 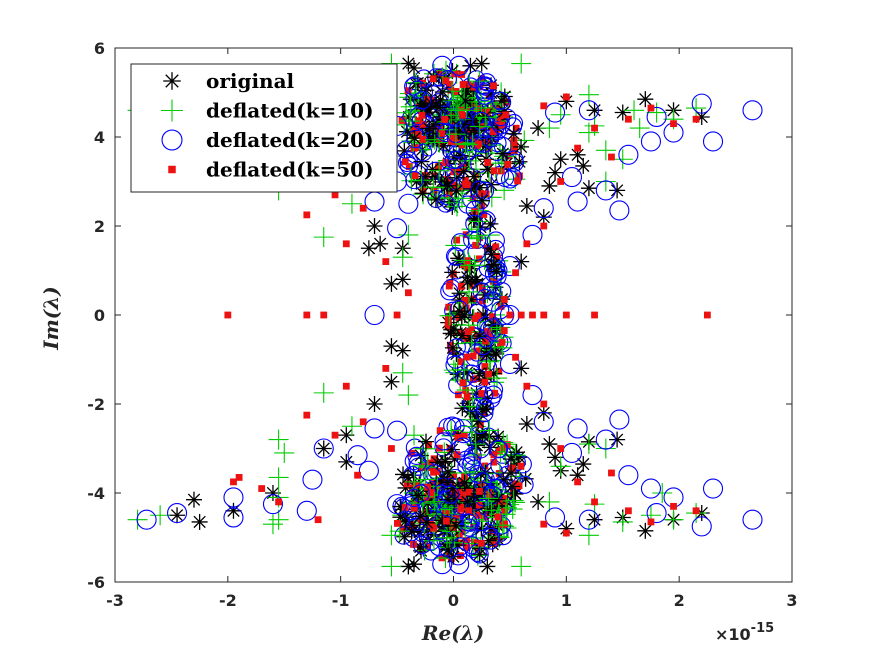 I want to click on legend-entry-2: deflated(k=20), so click(x=267, y=140).